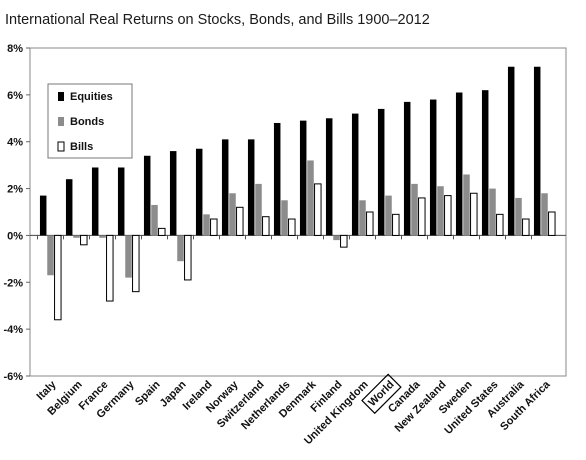 This screenshot has height=460, width=586. Describe the element at coordinates (91, 97) in the screenshot. I see `legend-label: Equities` at that location.